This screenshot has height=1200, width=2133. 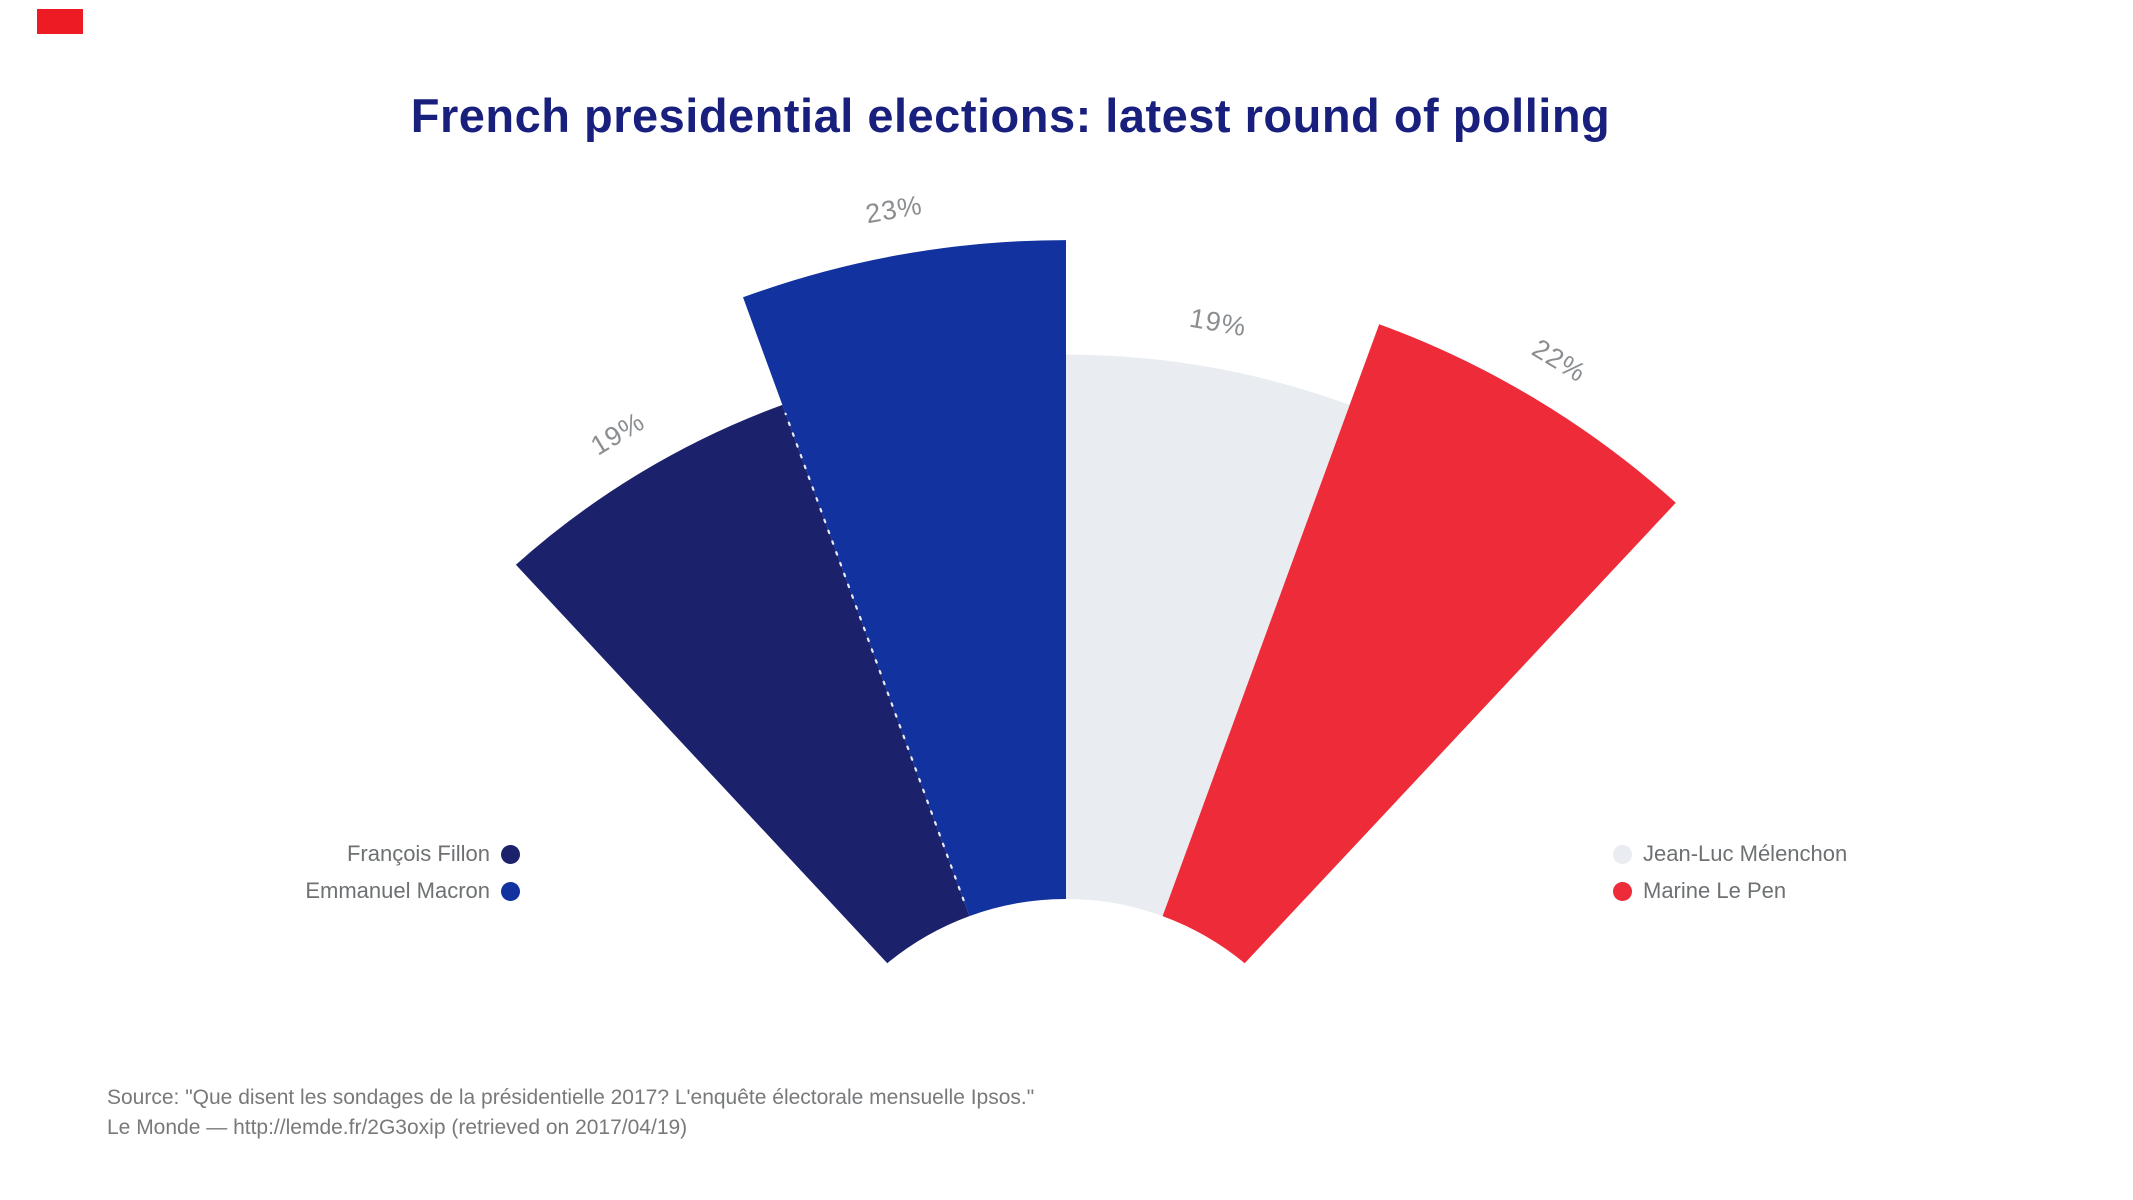 I want to click on red-square-marker, so click(x=60, y=21).